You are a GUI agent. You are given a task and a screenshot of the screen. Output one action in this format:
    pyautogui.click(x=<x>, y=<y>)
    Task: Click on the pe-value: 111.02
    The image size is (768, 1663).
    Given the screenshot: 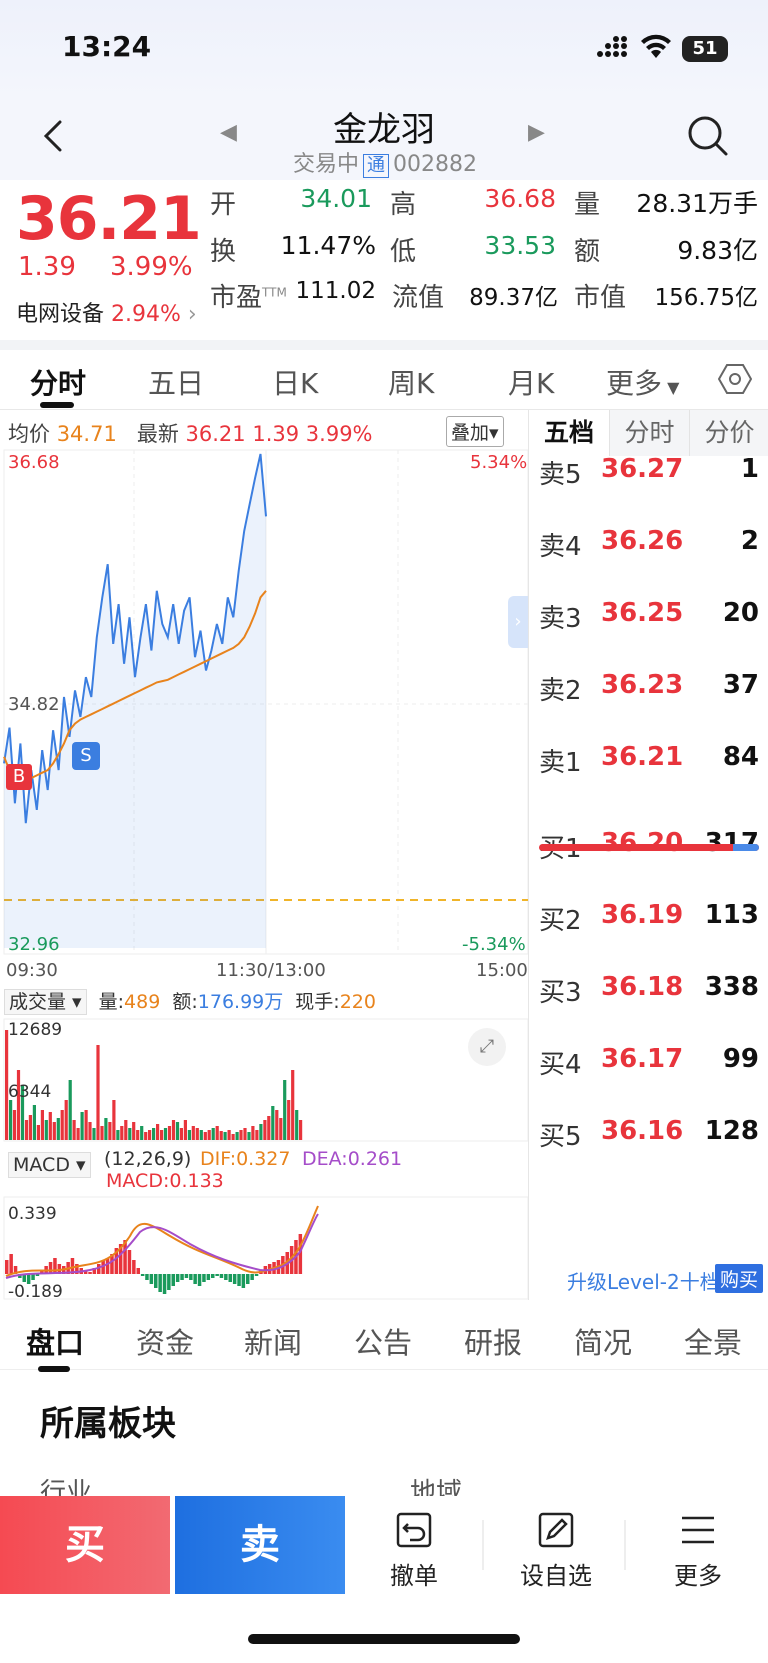 What is the action you would take?
    pyautogui.click(x=335, y=291)
    